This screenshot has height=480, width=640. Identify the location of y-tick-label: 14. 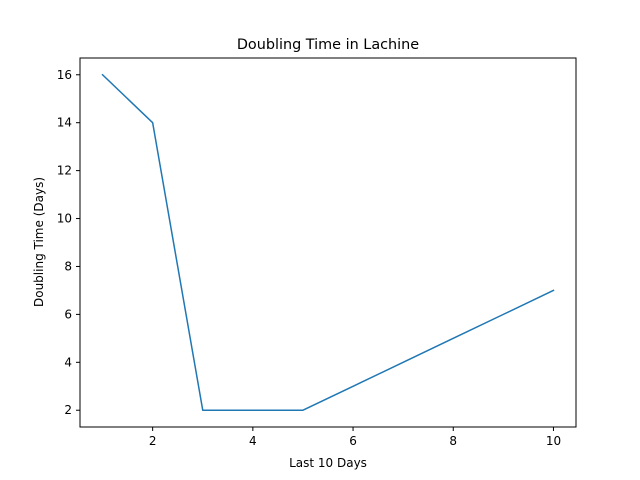
(64, 123).